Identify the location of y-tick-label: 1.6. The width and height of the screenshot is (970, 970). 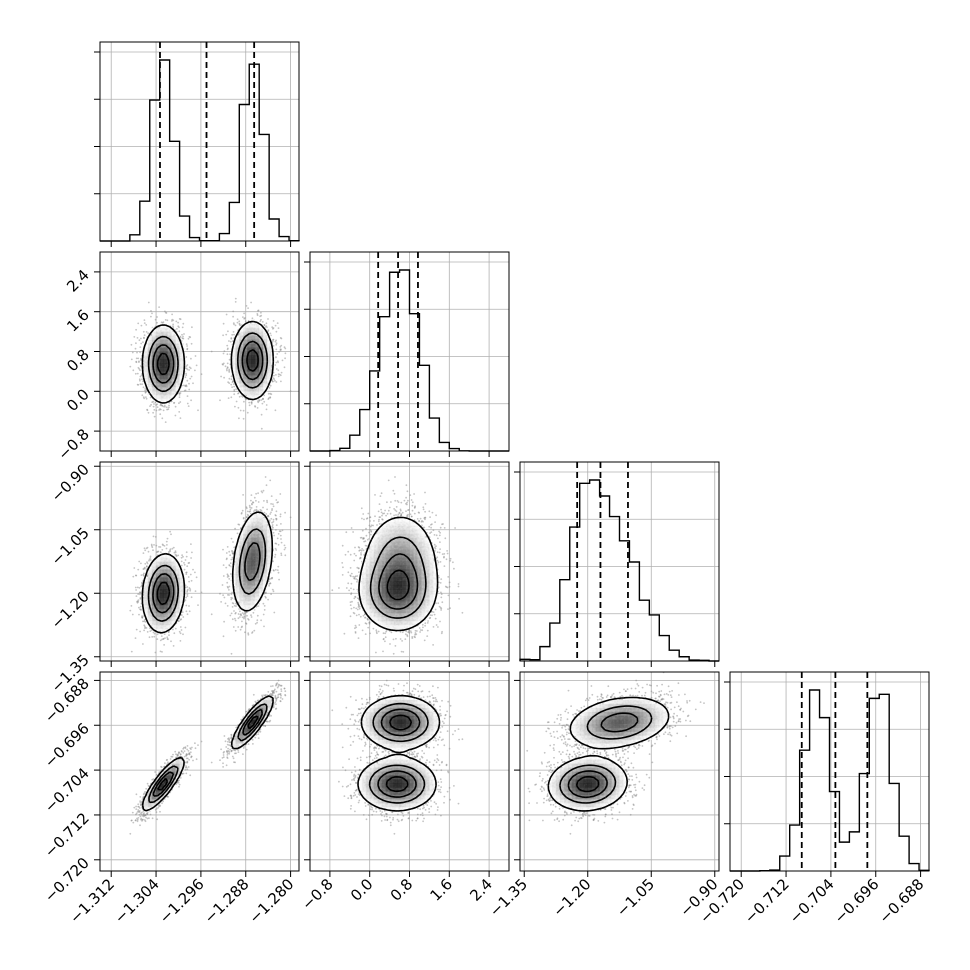
(78, 321).